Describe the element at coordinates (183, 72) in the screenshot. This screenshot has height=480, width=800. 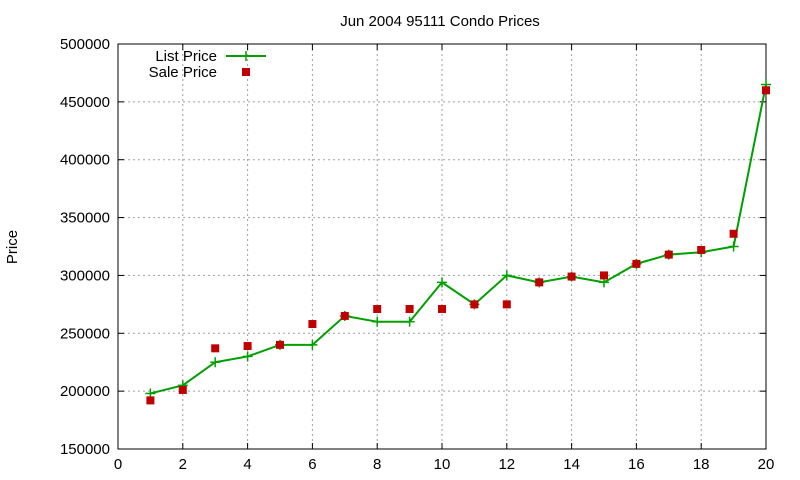
I see `legend-label: Sale Price` at that location.